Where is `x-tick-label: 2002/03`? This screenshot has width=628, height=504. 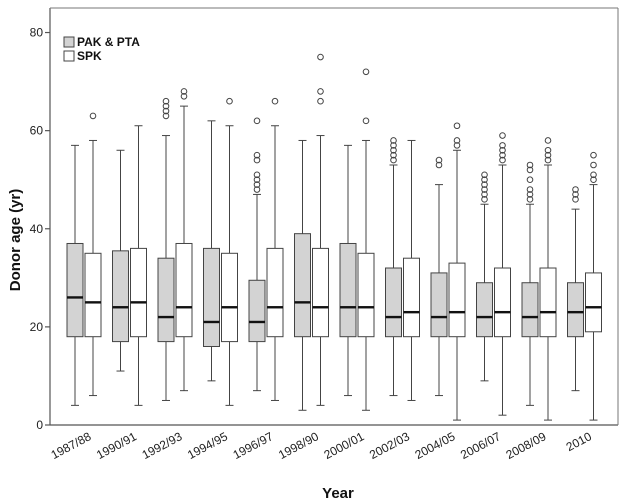 x-tick-label: 2002/03 is located at coordinates (389, 445).